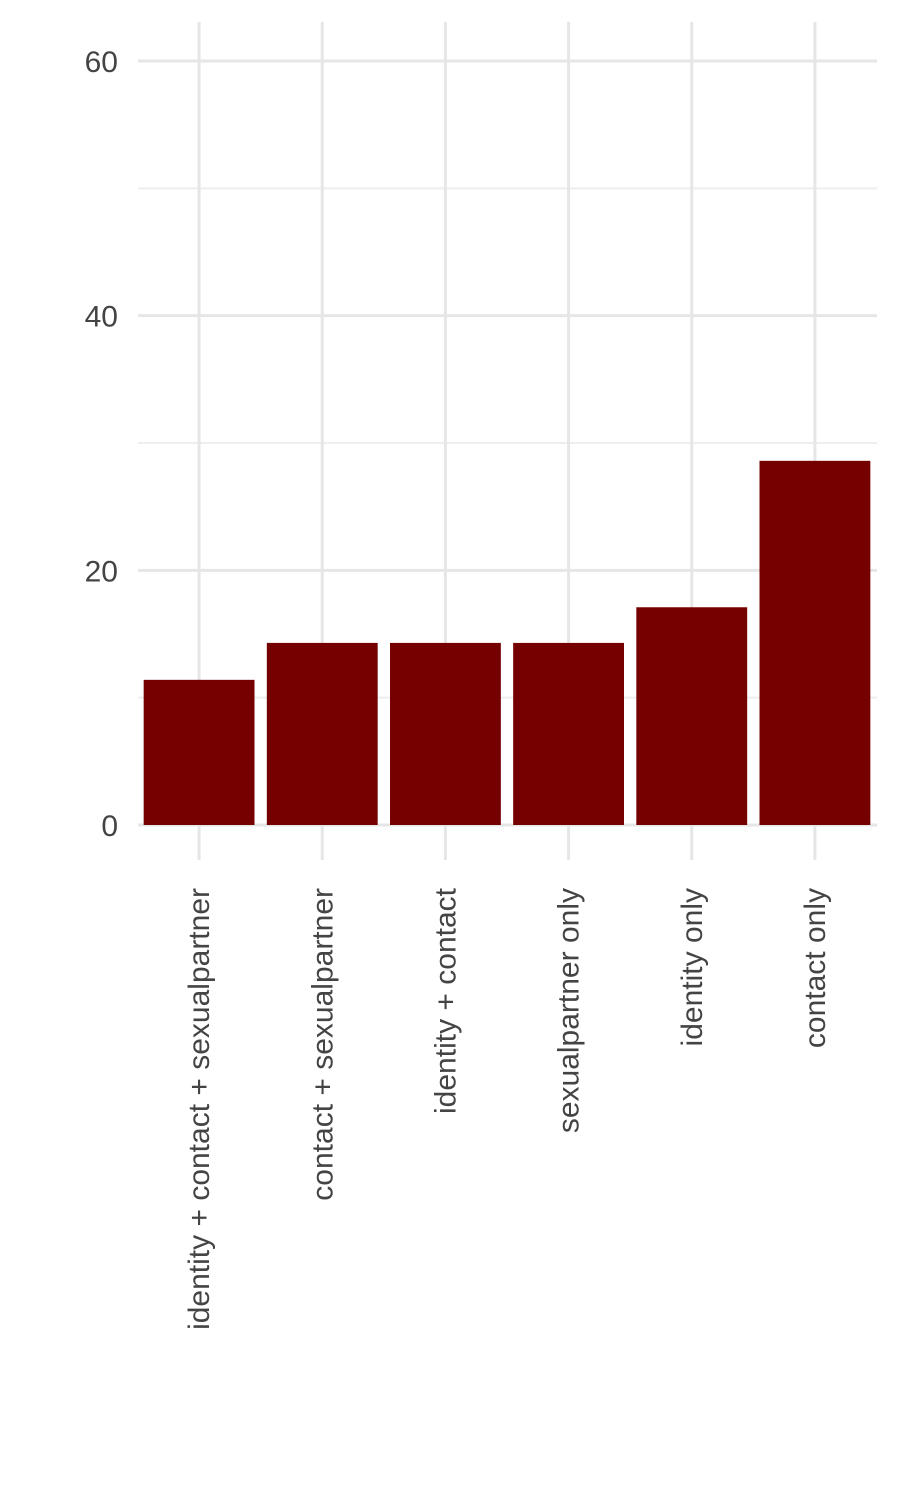  Describe the element at coordinates (445, 1000) in the screenshot. I see `x-tick-label: identity + contact` at that location.